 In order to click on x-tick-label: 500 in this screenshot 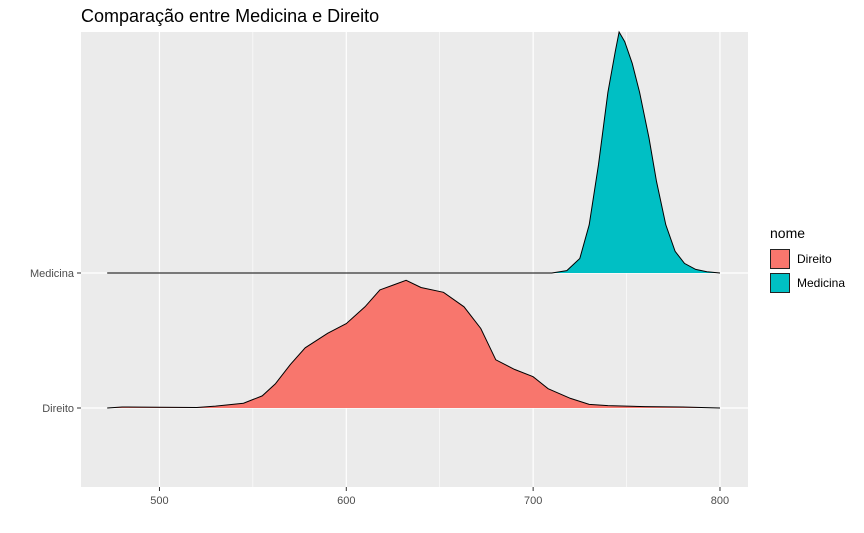, I will do `click(159, 501)`.